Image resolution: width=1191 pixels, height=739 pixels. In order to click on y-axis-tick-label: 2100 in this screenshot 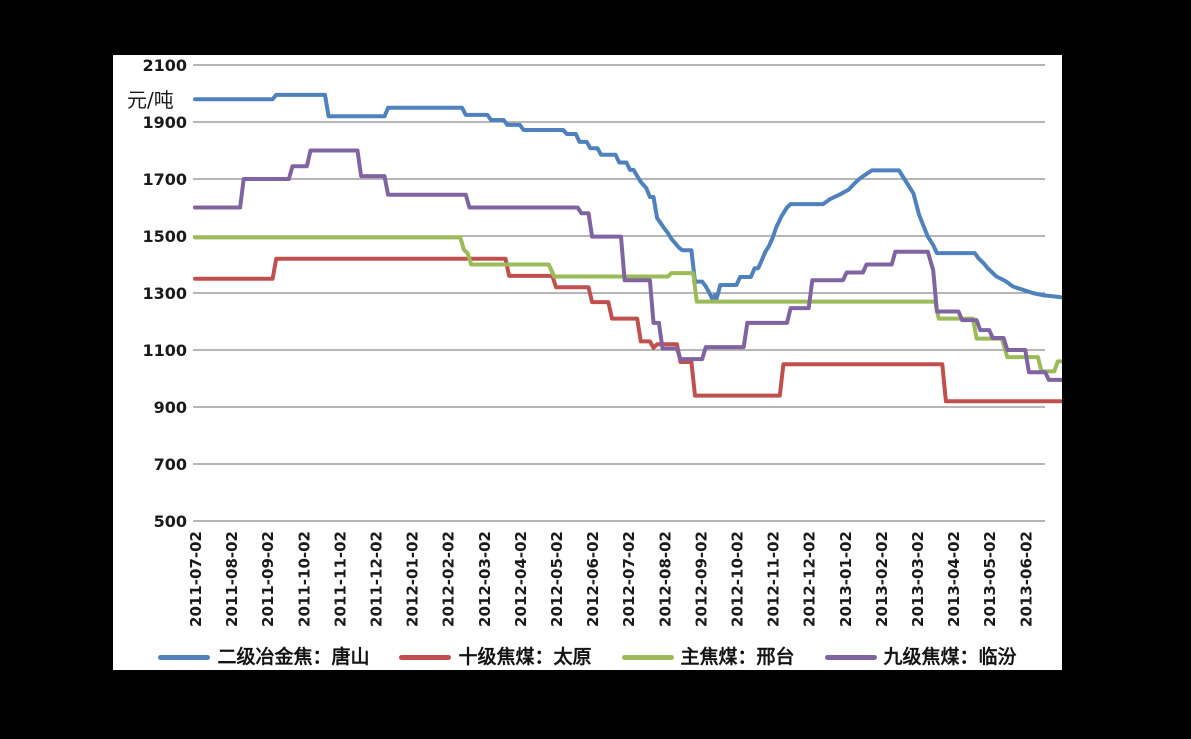, I will do `click(164, 65)`.